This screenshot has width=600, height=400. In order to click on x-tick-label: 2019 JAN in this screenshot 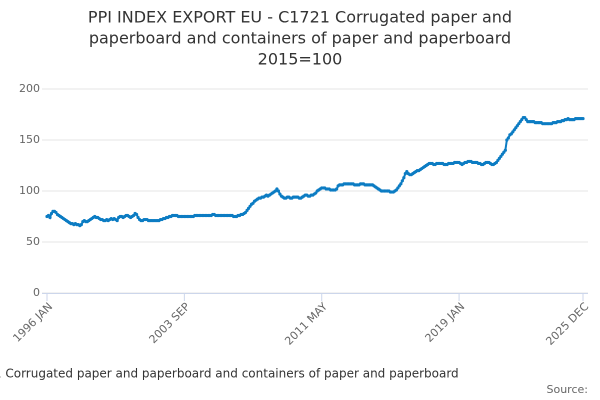, I will do `click(445, 322)`.